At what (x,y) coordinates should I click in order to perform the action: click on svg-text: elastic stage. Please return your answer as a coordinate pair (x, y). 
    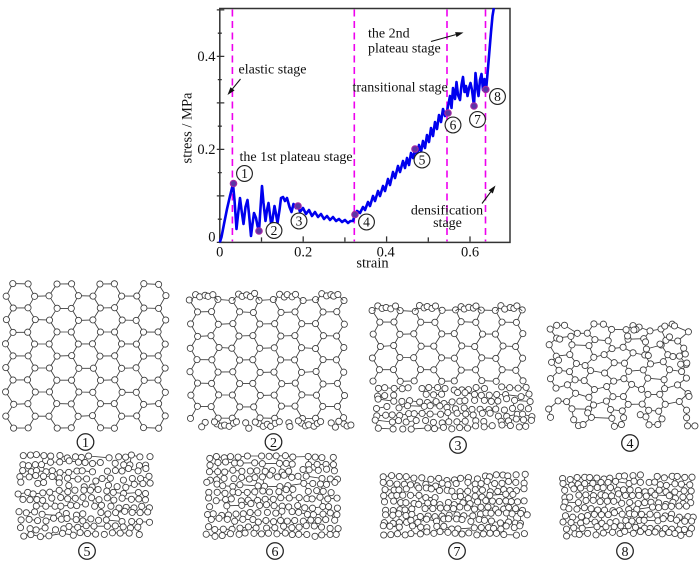
    Looking at the image, I should click on (273, 70).